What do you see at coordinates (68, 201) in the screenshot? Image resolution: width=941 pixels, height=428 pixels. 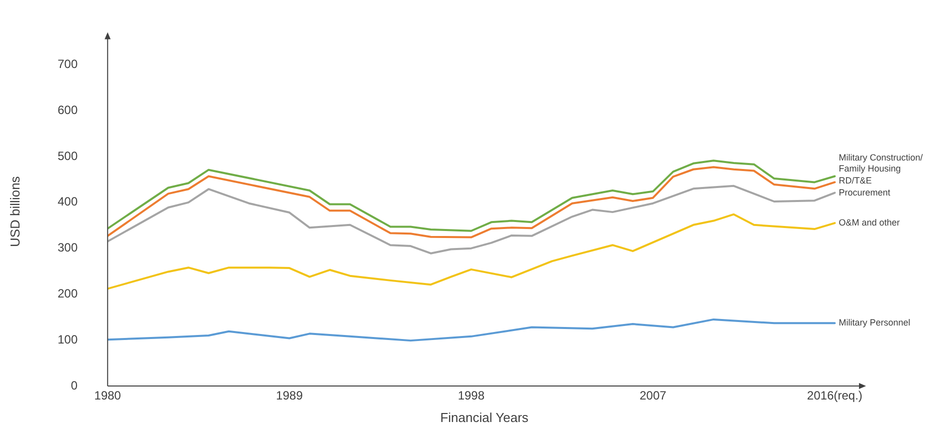 I see `y-tick-label: 400` at bounding box center [68, 201].